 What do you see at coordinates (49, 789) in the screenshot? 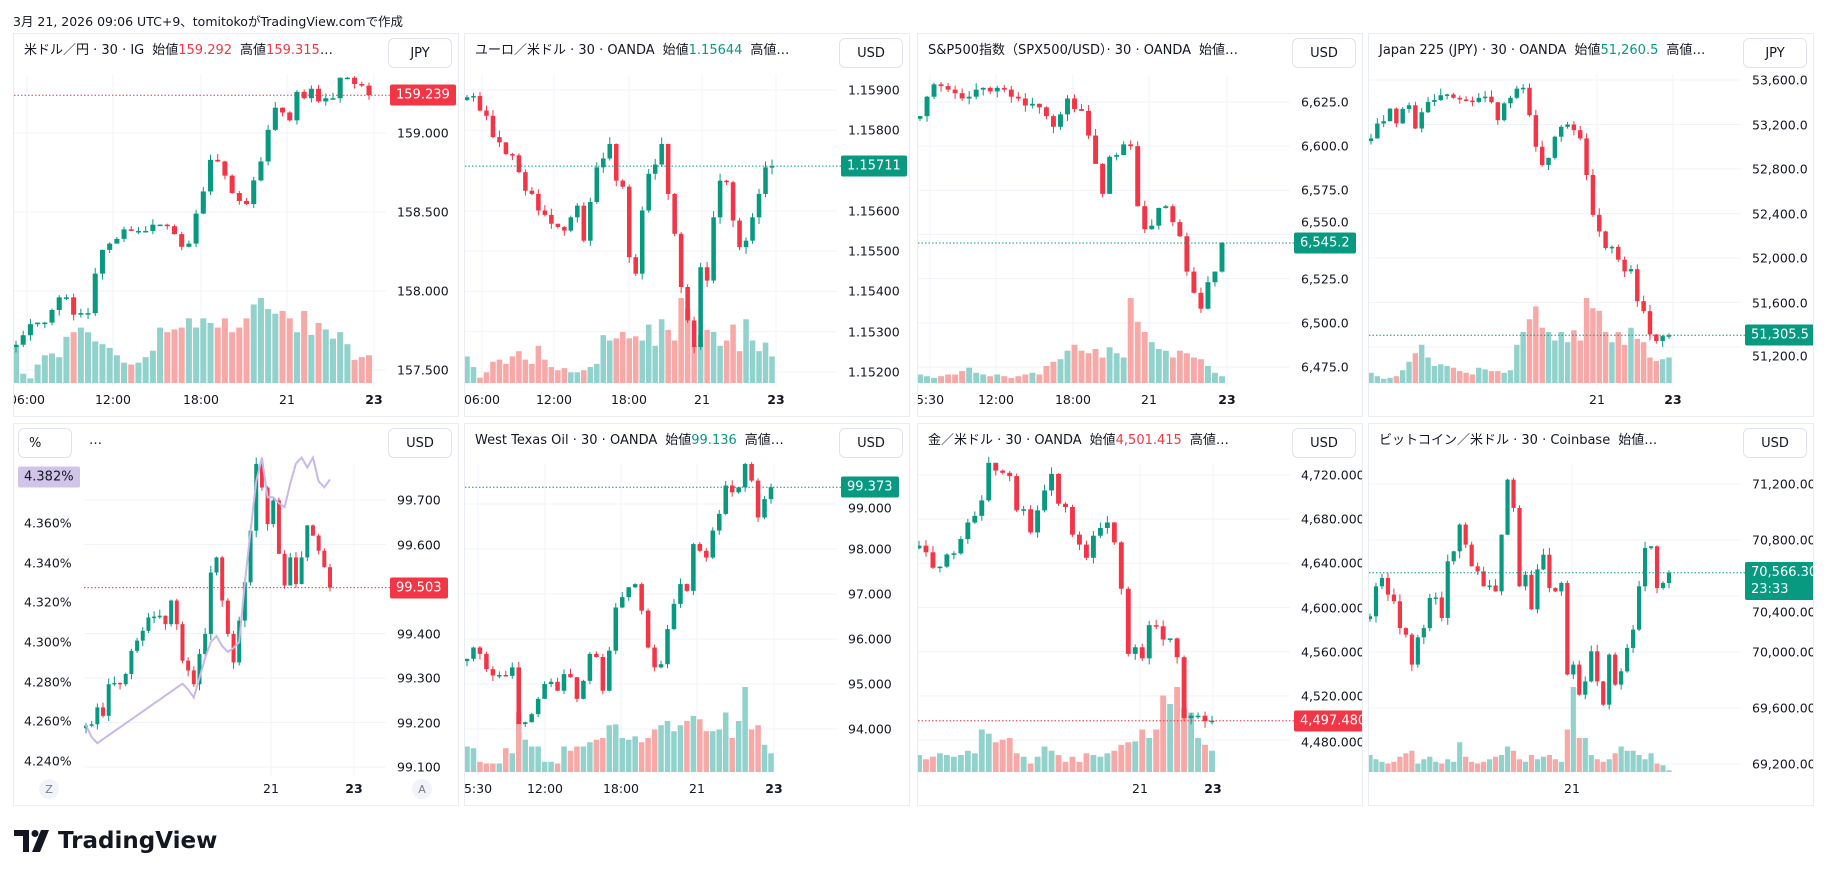
I see `scale-button-z: Z` at bounding box center [49, 789].